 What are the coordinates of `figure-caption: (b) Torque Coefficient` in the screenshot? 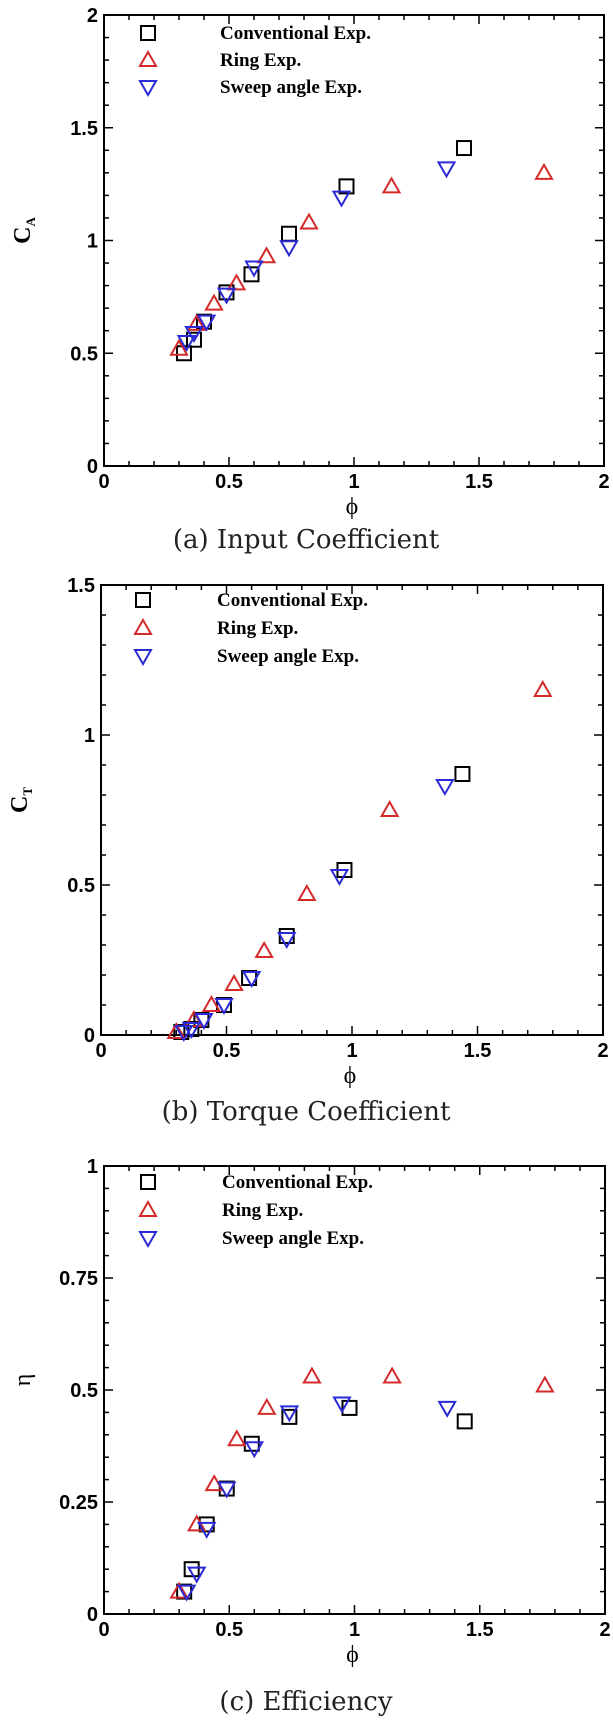 It's located at (306, 1112).